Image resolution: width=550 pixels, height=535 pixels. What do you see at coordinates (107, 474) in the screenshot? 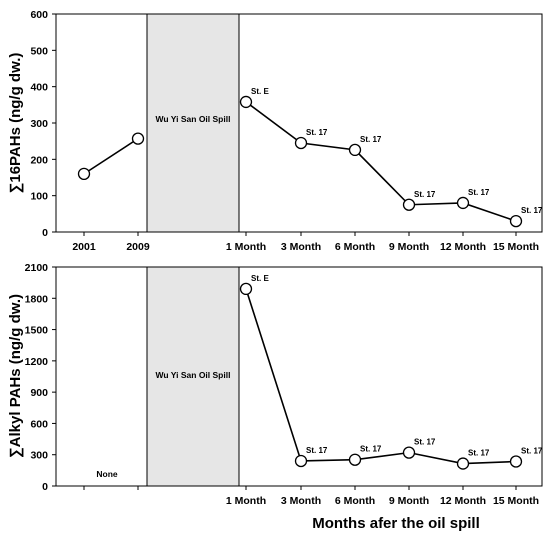
I see `no-data-label: None` at bounding box center [107, 474].